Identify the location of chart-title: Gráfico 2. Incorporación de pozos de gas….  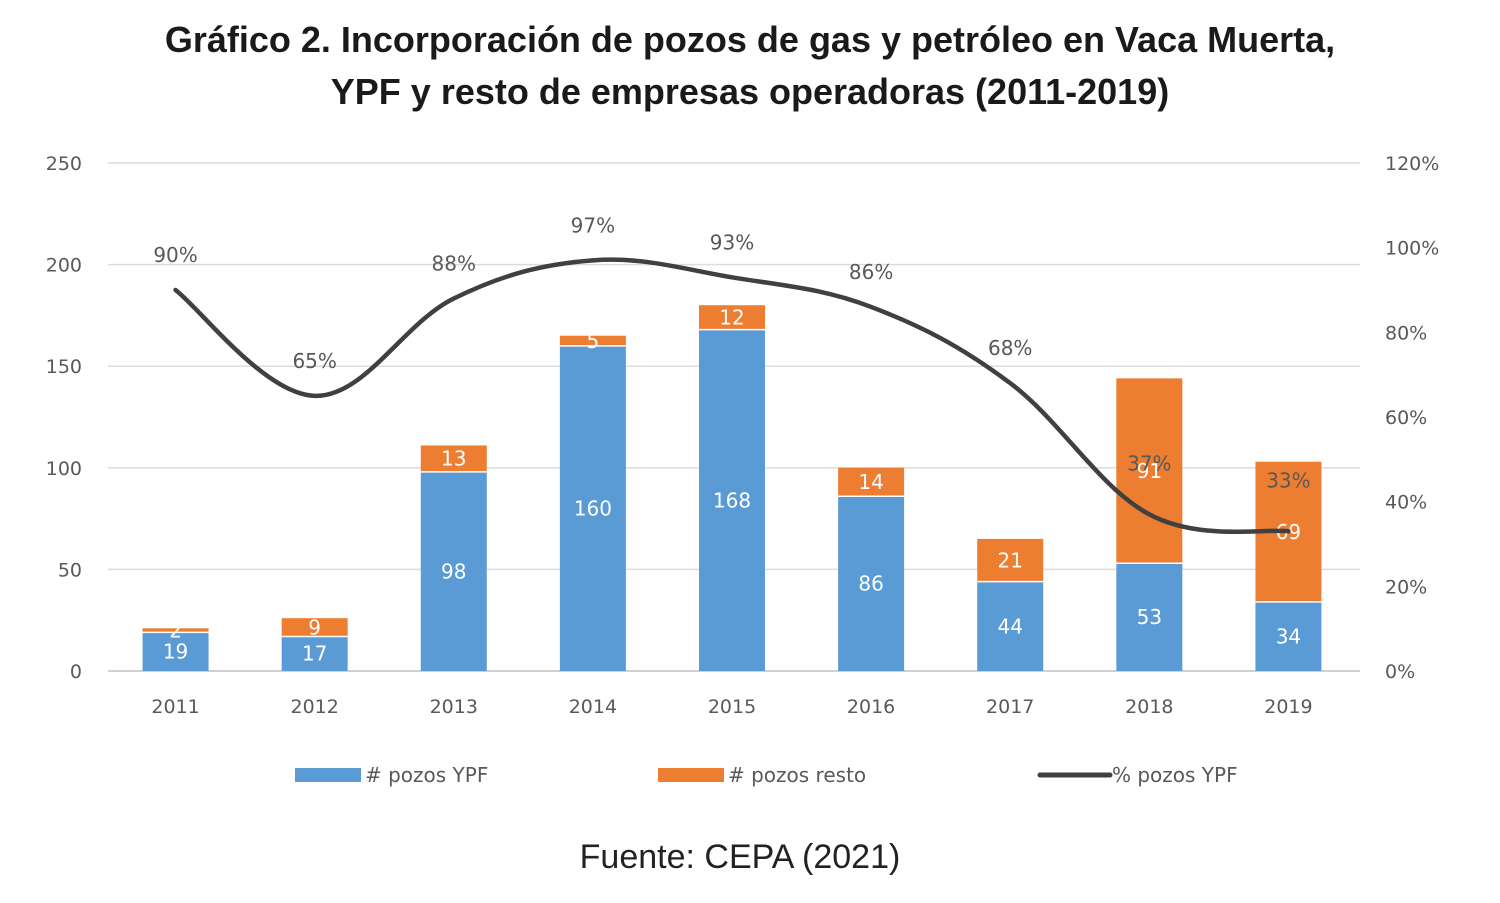
(750, 66).